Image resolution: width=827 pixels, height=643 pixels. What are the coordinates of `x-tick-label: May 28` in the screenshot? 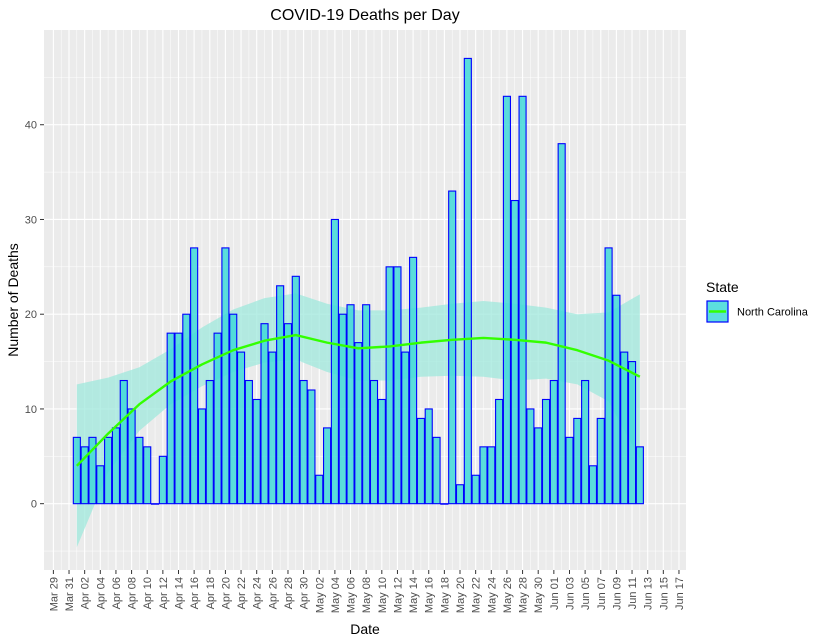 It's located at (524, 595).